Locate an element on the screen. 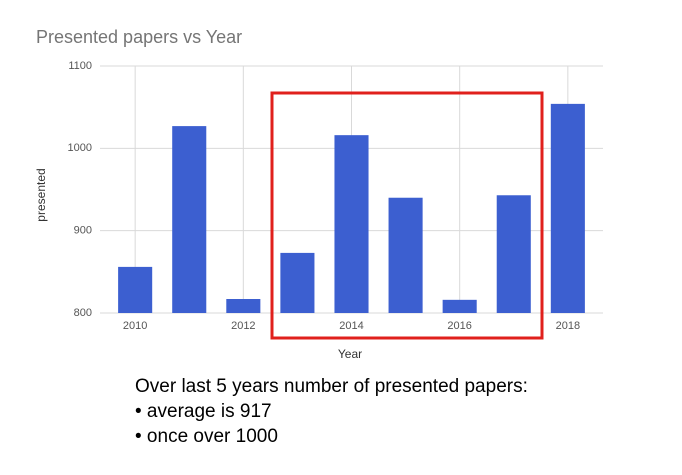 The image size is (682, 475). x-tick-label: 2012 is located at coordinates (243, 326).